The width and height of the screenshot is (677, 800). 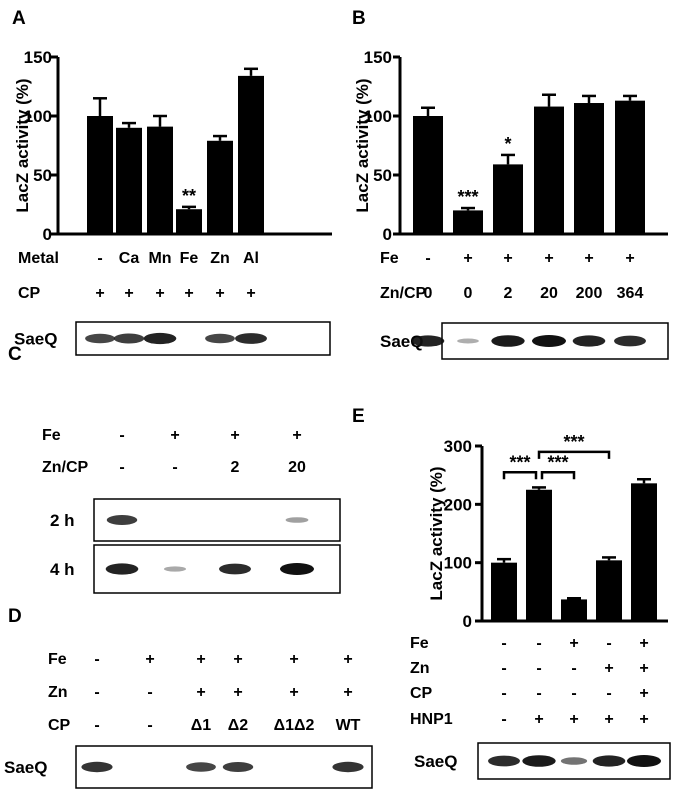 What do you see at coordinates (235, 467) in the screenshot?
I see `condition-value-c: 2` at bounding box center [235, 467].